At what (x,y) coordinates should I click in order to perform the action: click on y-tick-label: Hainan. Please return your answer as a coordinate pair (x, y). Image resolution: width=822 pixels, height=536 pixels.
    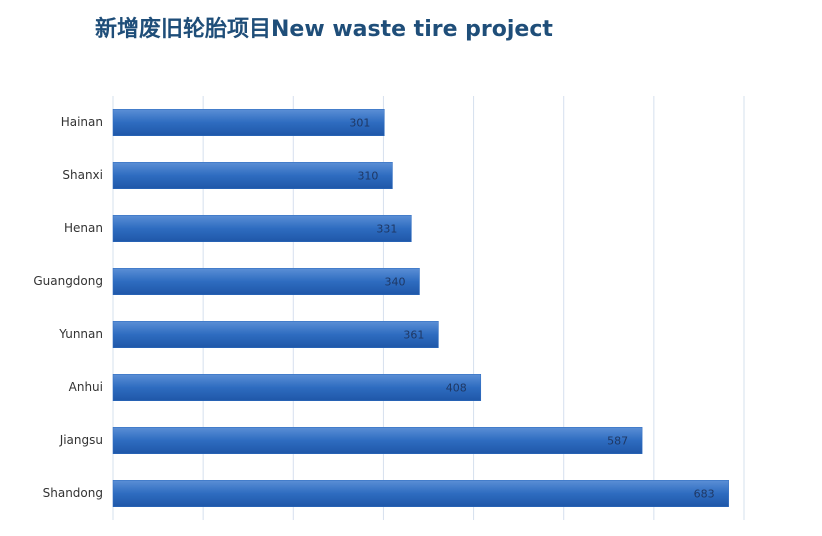
    Looking at the image, I should click on (82, 122).